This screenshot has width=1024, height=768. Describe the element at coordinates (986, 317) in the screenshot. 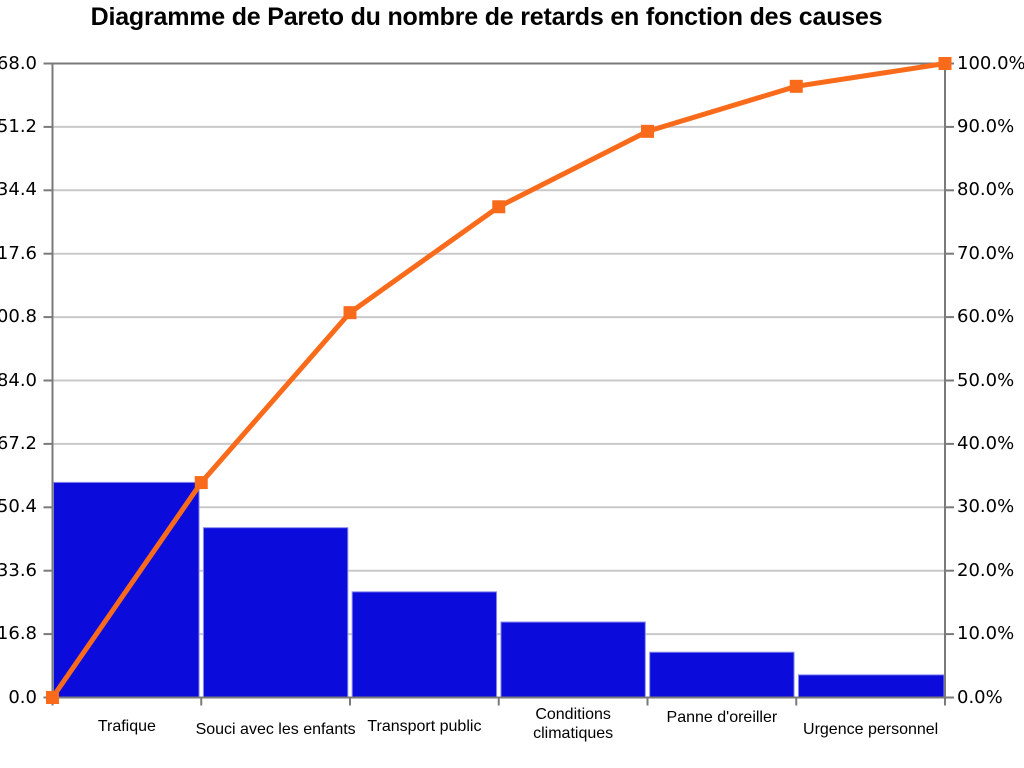

I see `right-axis-tick-label: 60.0%` at that location.